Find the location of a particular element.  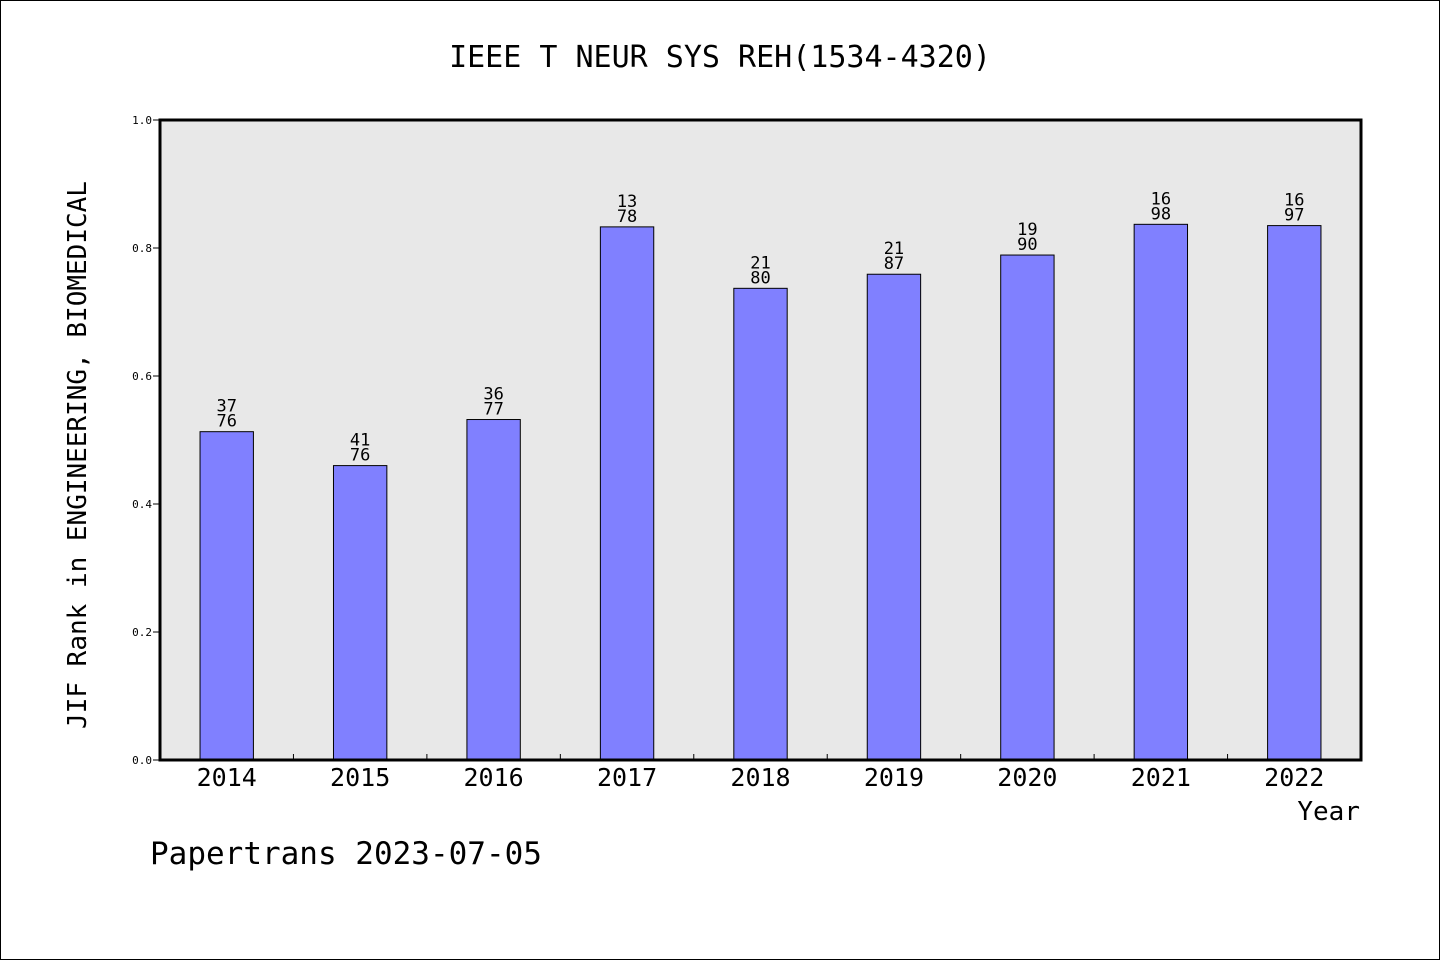

bar-label-rank: 36 is located at coordinates (493, 395).